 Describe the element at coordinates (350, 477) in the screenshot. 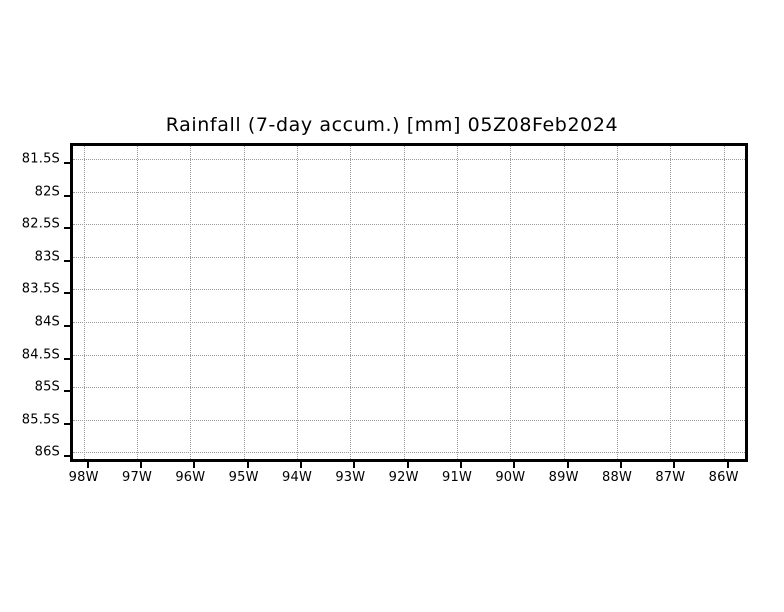

I see `x-axis-tick-label: 93W` at that location.